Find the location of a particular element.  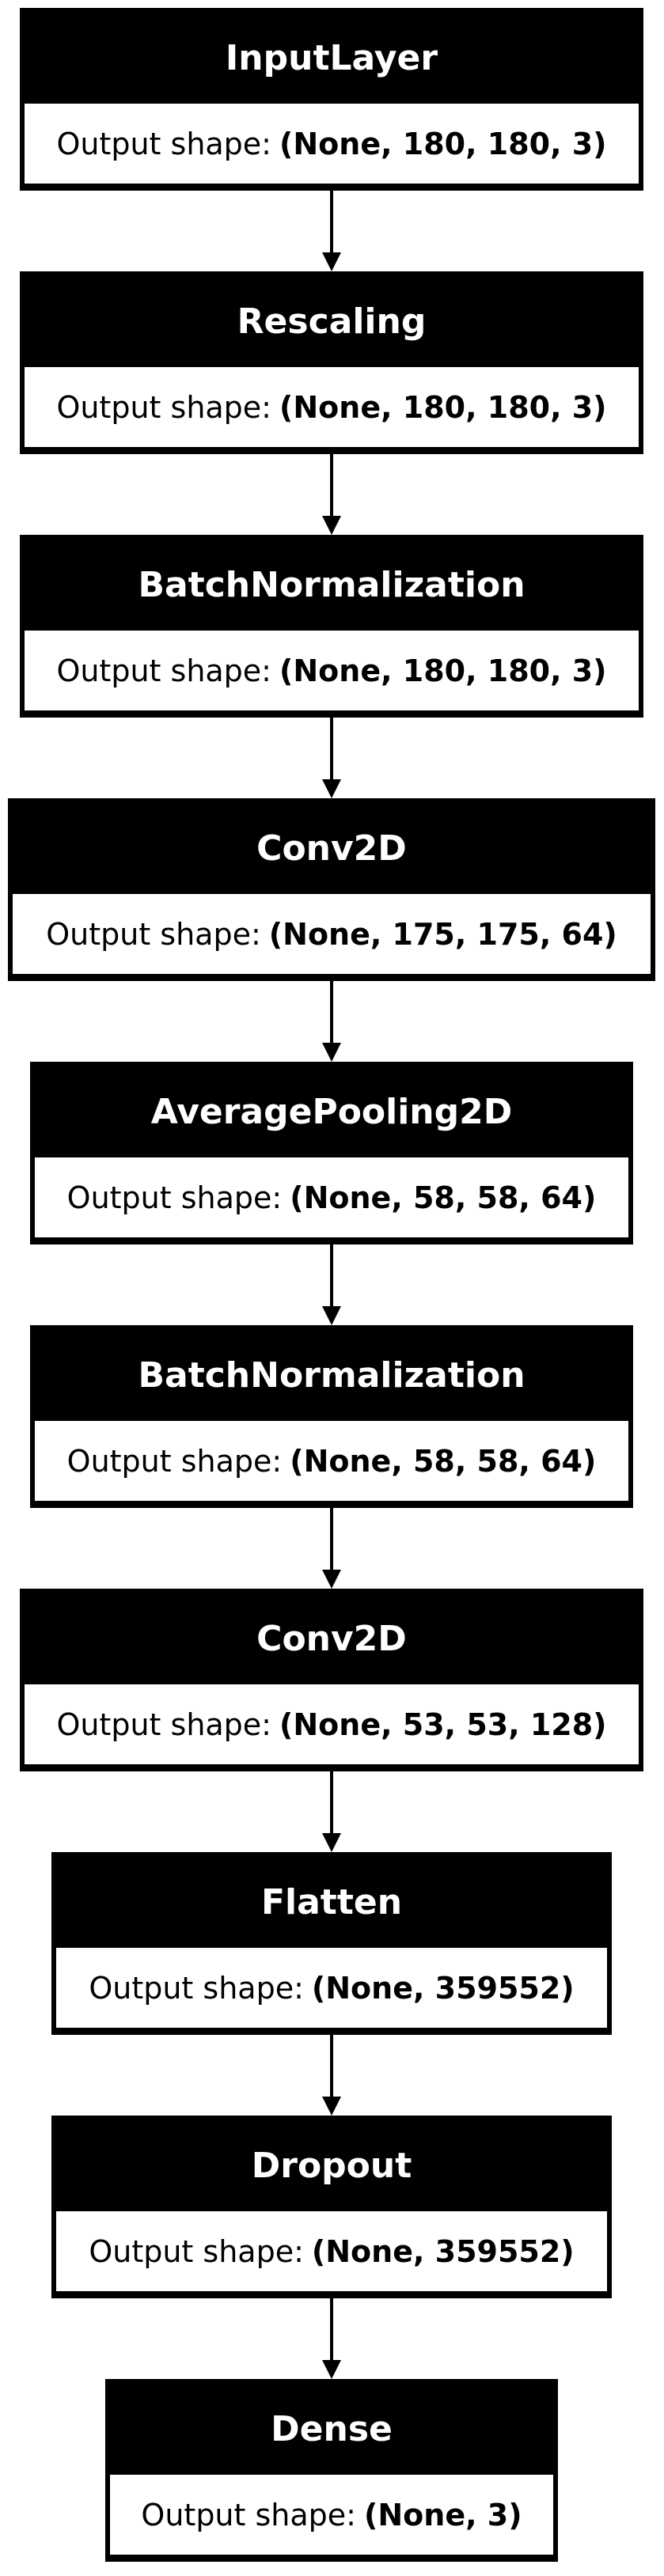

layer-node-dropout: Dropout Output shape: (None, 359552) is located at coordinates (331, 2207).